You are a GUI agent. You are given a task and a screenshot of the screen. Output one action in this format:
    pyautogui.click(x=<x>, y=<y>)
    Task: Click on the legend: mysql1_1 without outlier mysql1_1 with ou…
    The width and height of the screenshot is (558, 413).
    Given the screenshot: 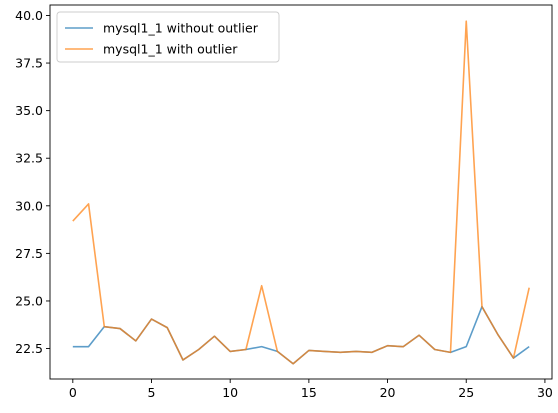 What is the action you would take?
    pyautogui.click(x=168, y=37)
    